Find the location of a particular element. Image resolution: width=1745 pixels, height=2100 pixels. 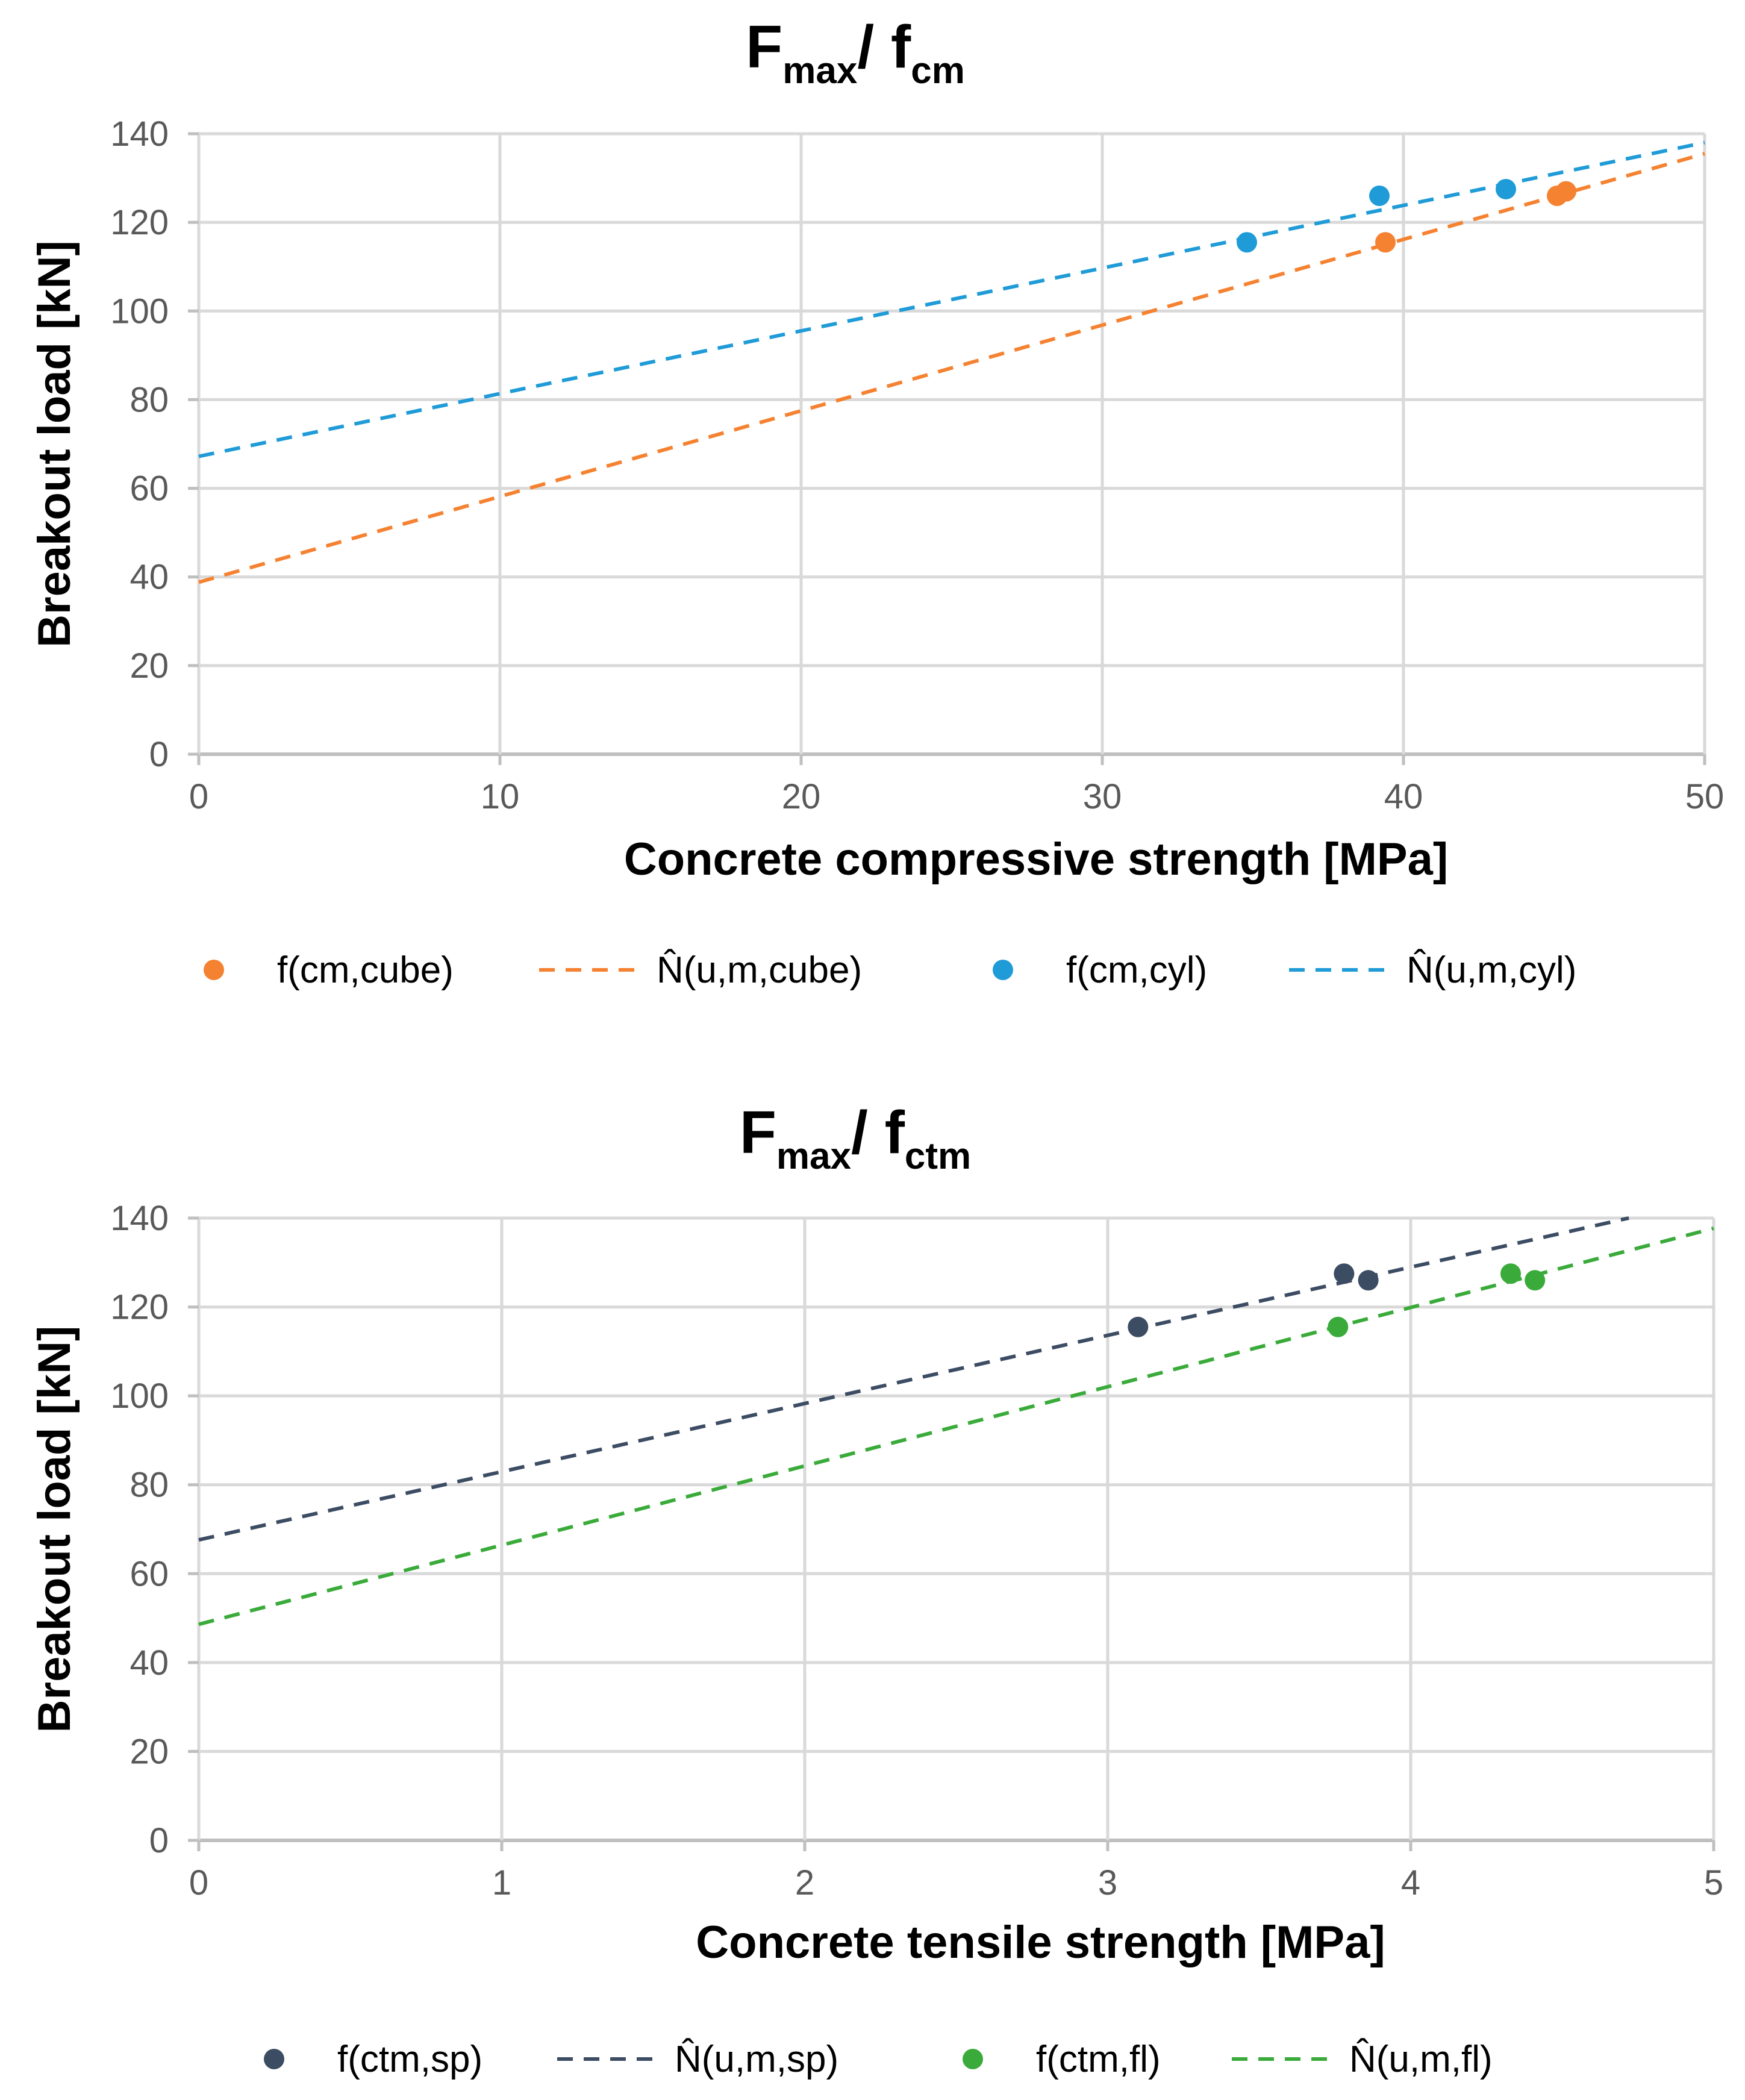

legend-item: f(ctm,fl) is located at coordinates (1062, 2059).